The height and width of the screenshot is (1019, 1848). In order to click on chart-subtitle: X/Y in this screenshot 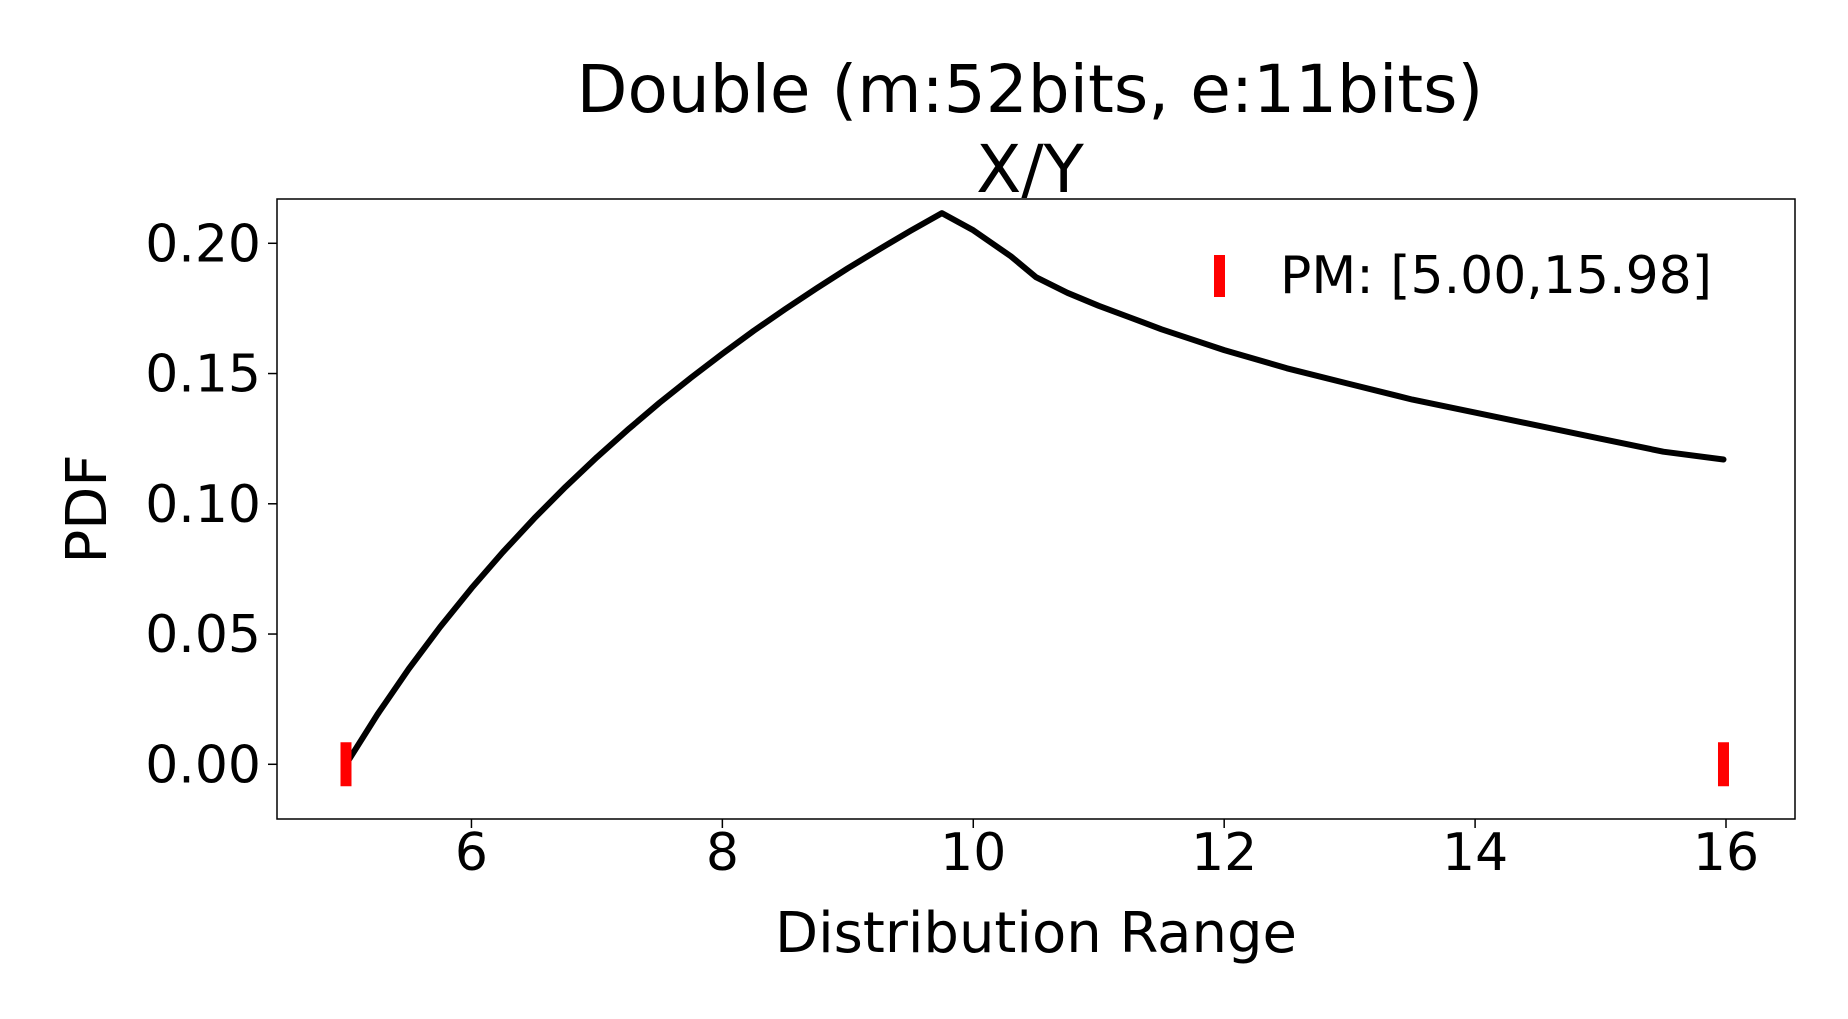, I will do `click(1030, 169)`.